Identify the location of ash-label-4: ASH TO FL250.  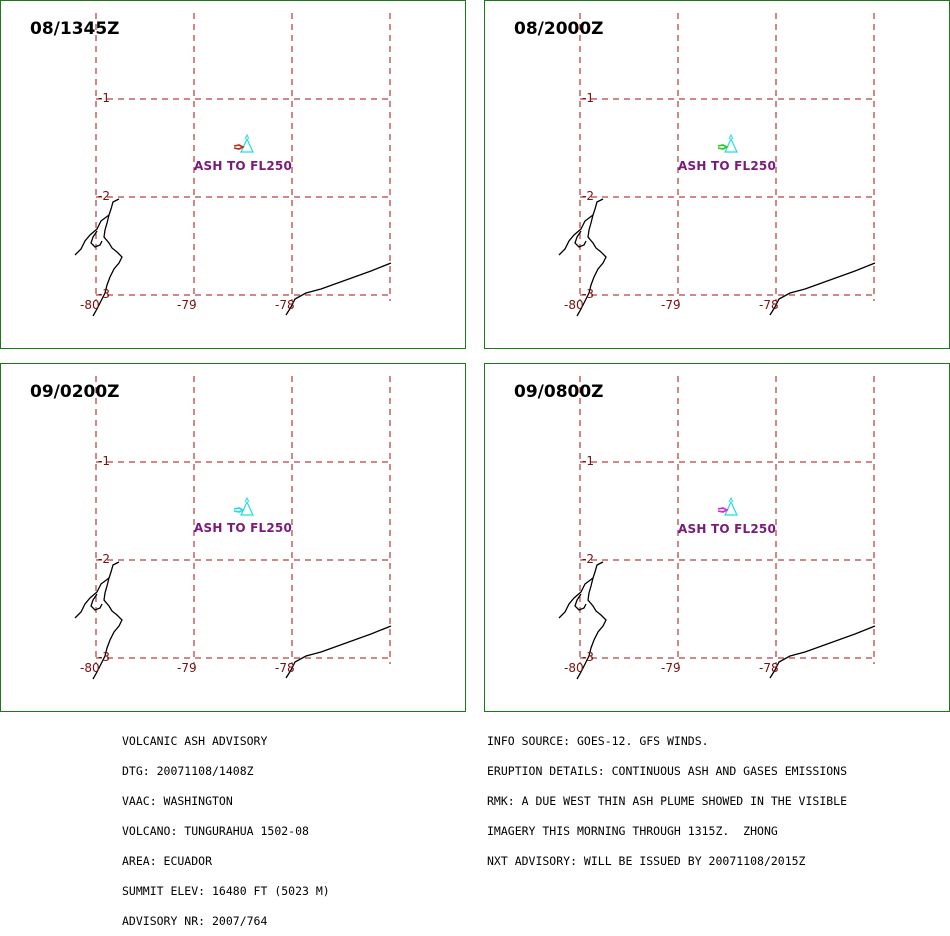
(727, 529).